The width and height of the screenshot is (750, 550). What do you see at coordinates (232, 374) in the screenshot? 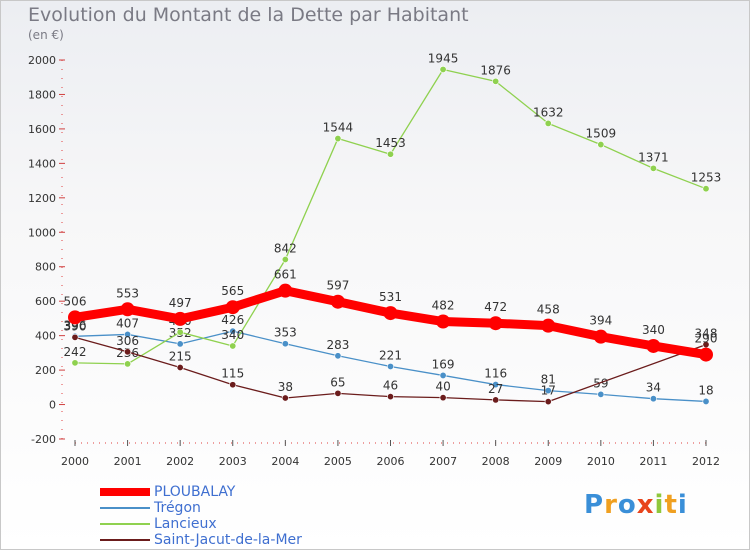
I see `data-label: 115` at bounding box center [232, 374].